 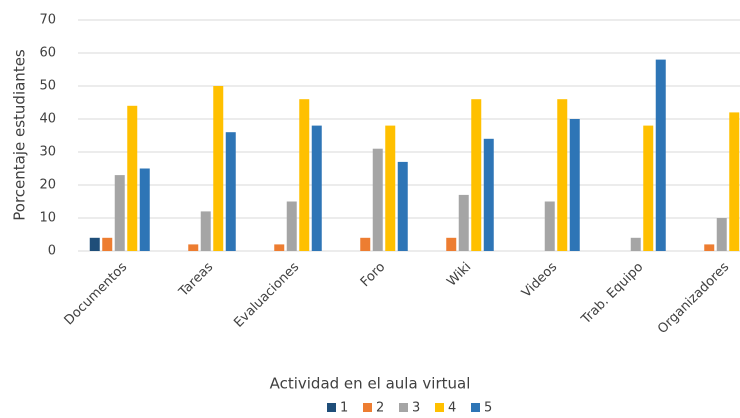 I want to click on x-tick-label: Documentos, so click(x=96, y=294).